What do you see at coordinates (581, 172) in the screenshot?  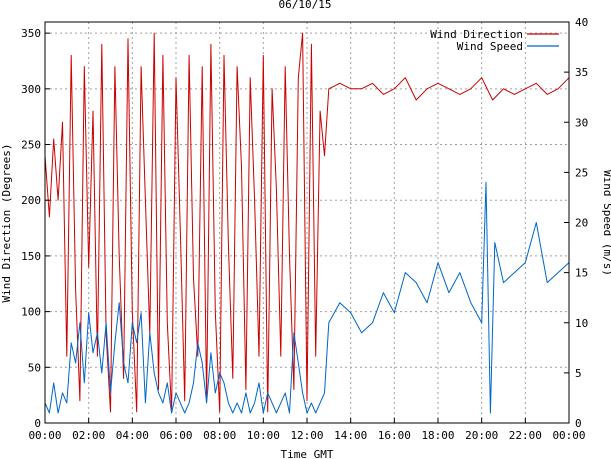 I see `right-tick-label: 25` at bounding box center [581, 172].